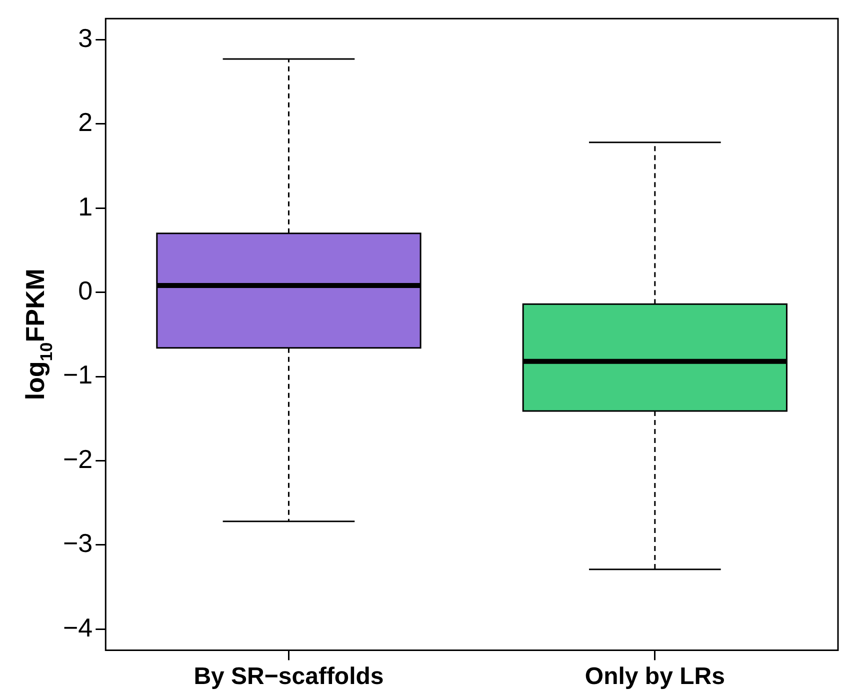 This screenshot has width=852, height=695. What do you see at coordinates (85, 37) in the screenshot?
I see `y-tick-label: 3` at bounding box center [85, 37].